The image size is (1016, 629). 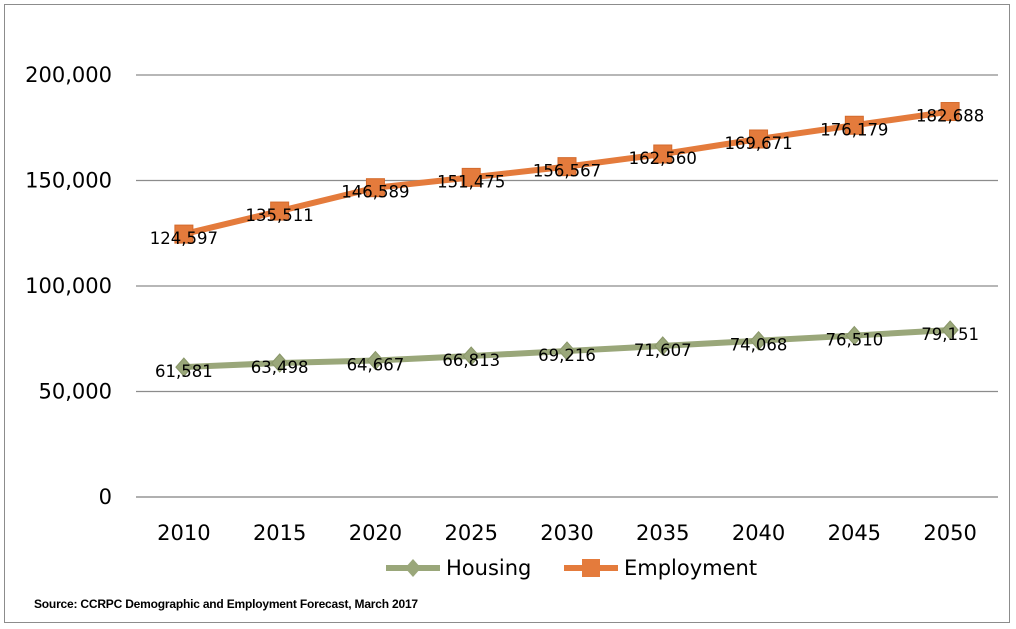 I want to click on employment-data-label: 156,567, so click(x=567, y=171).